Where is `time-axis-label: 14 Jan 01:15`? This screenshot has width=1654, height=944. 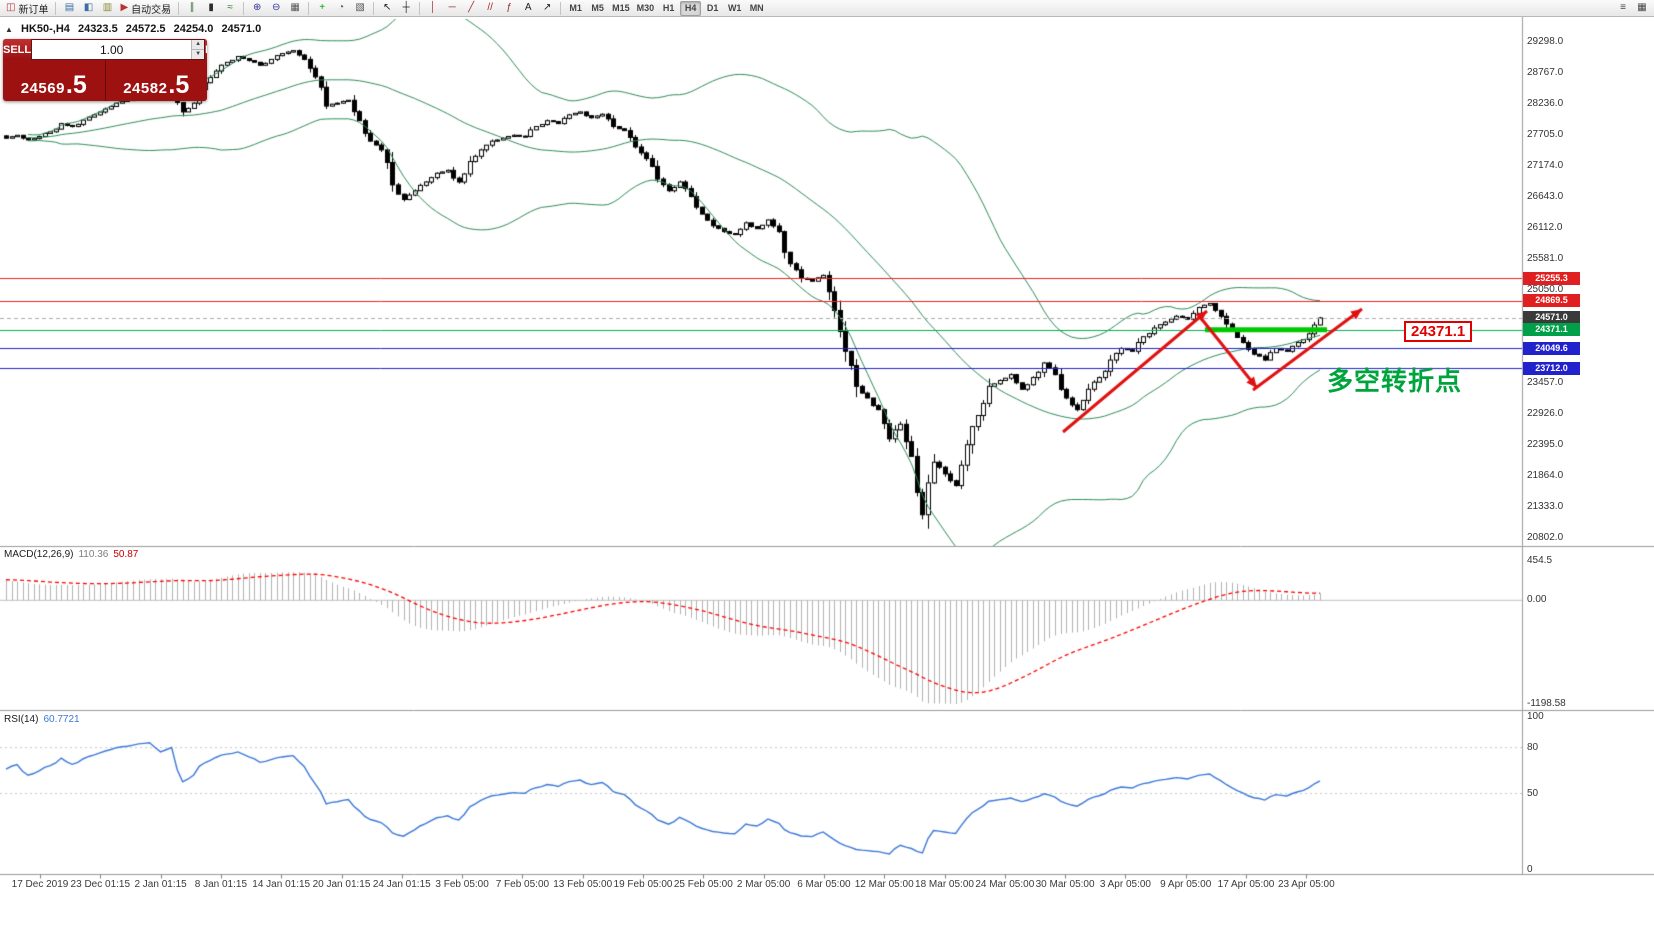
time-axis-label: 14 Jan 01:15 is located at coordinates (281, 884).